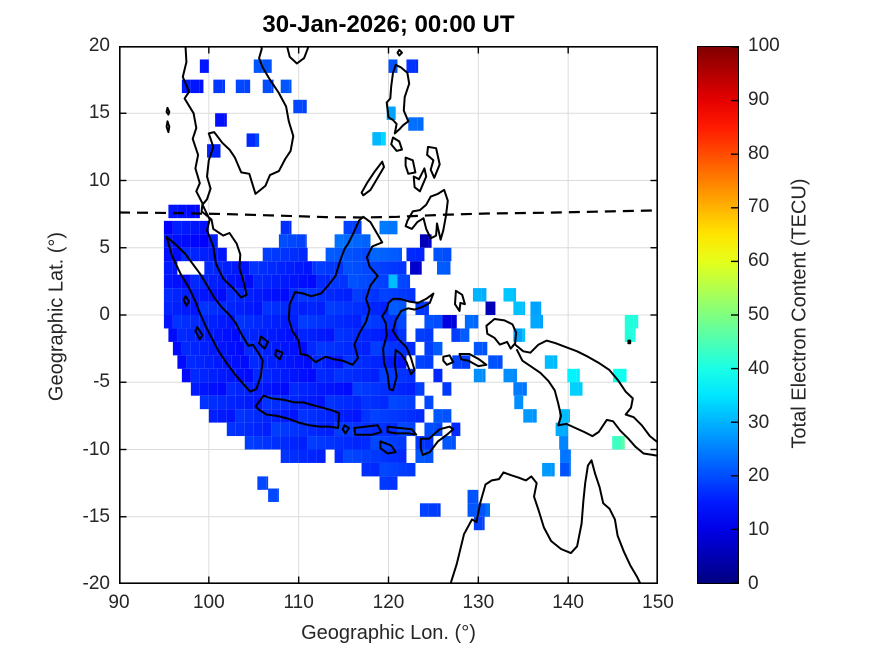  Describe the element at coordinates (759, 476) in the screenshot. I see `colorbar-tick-label: 20` at that location.